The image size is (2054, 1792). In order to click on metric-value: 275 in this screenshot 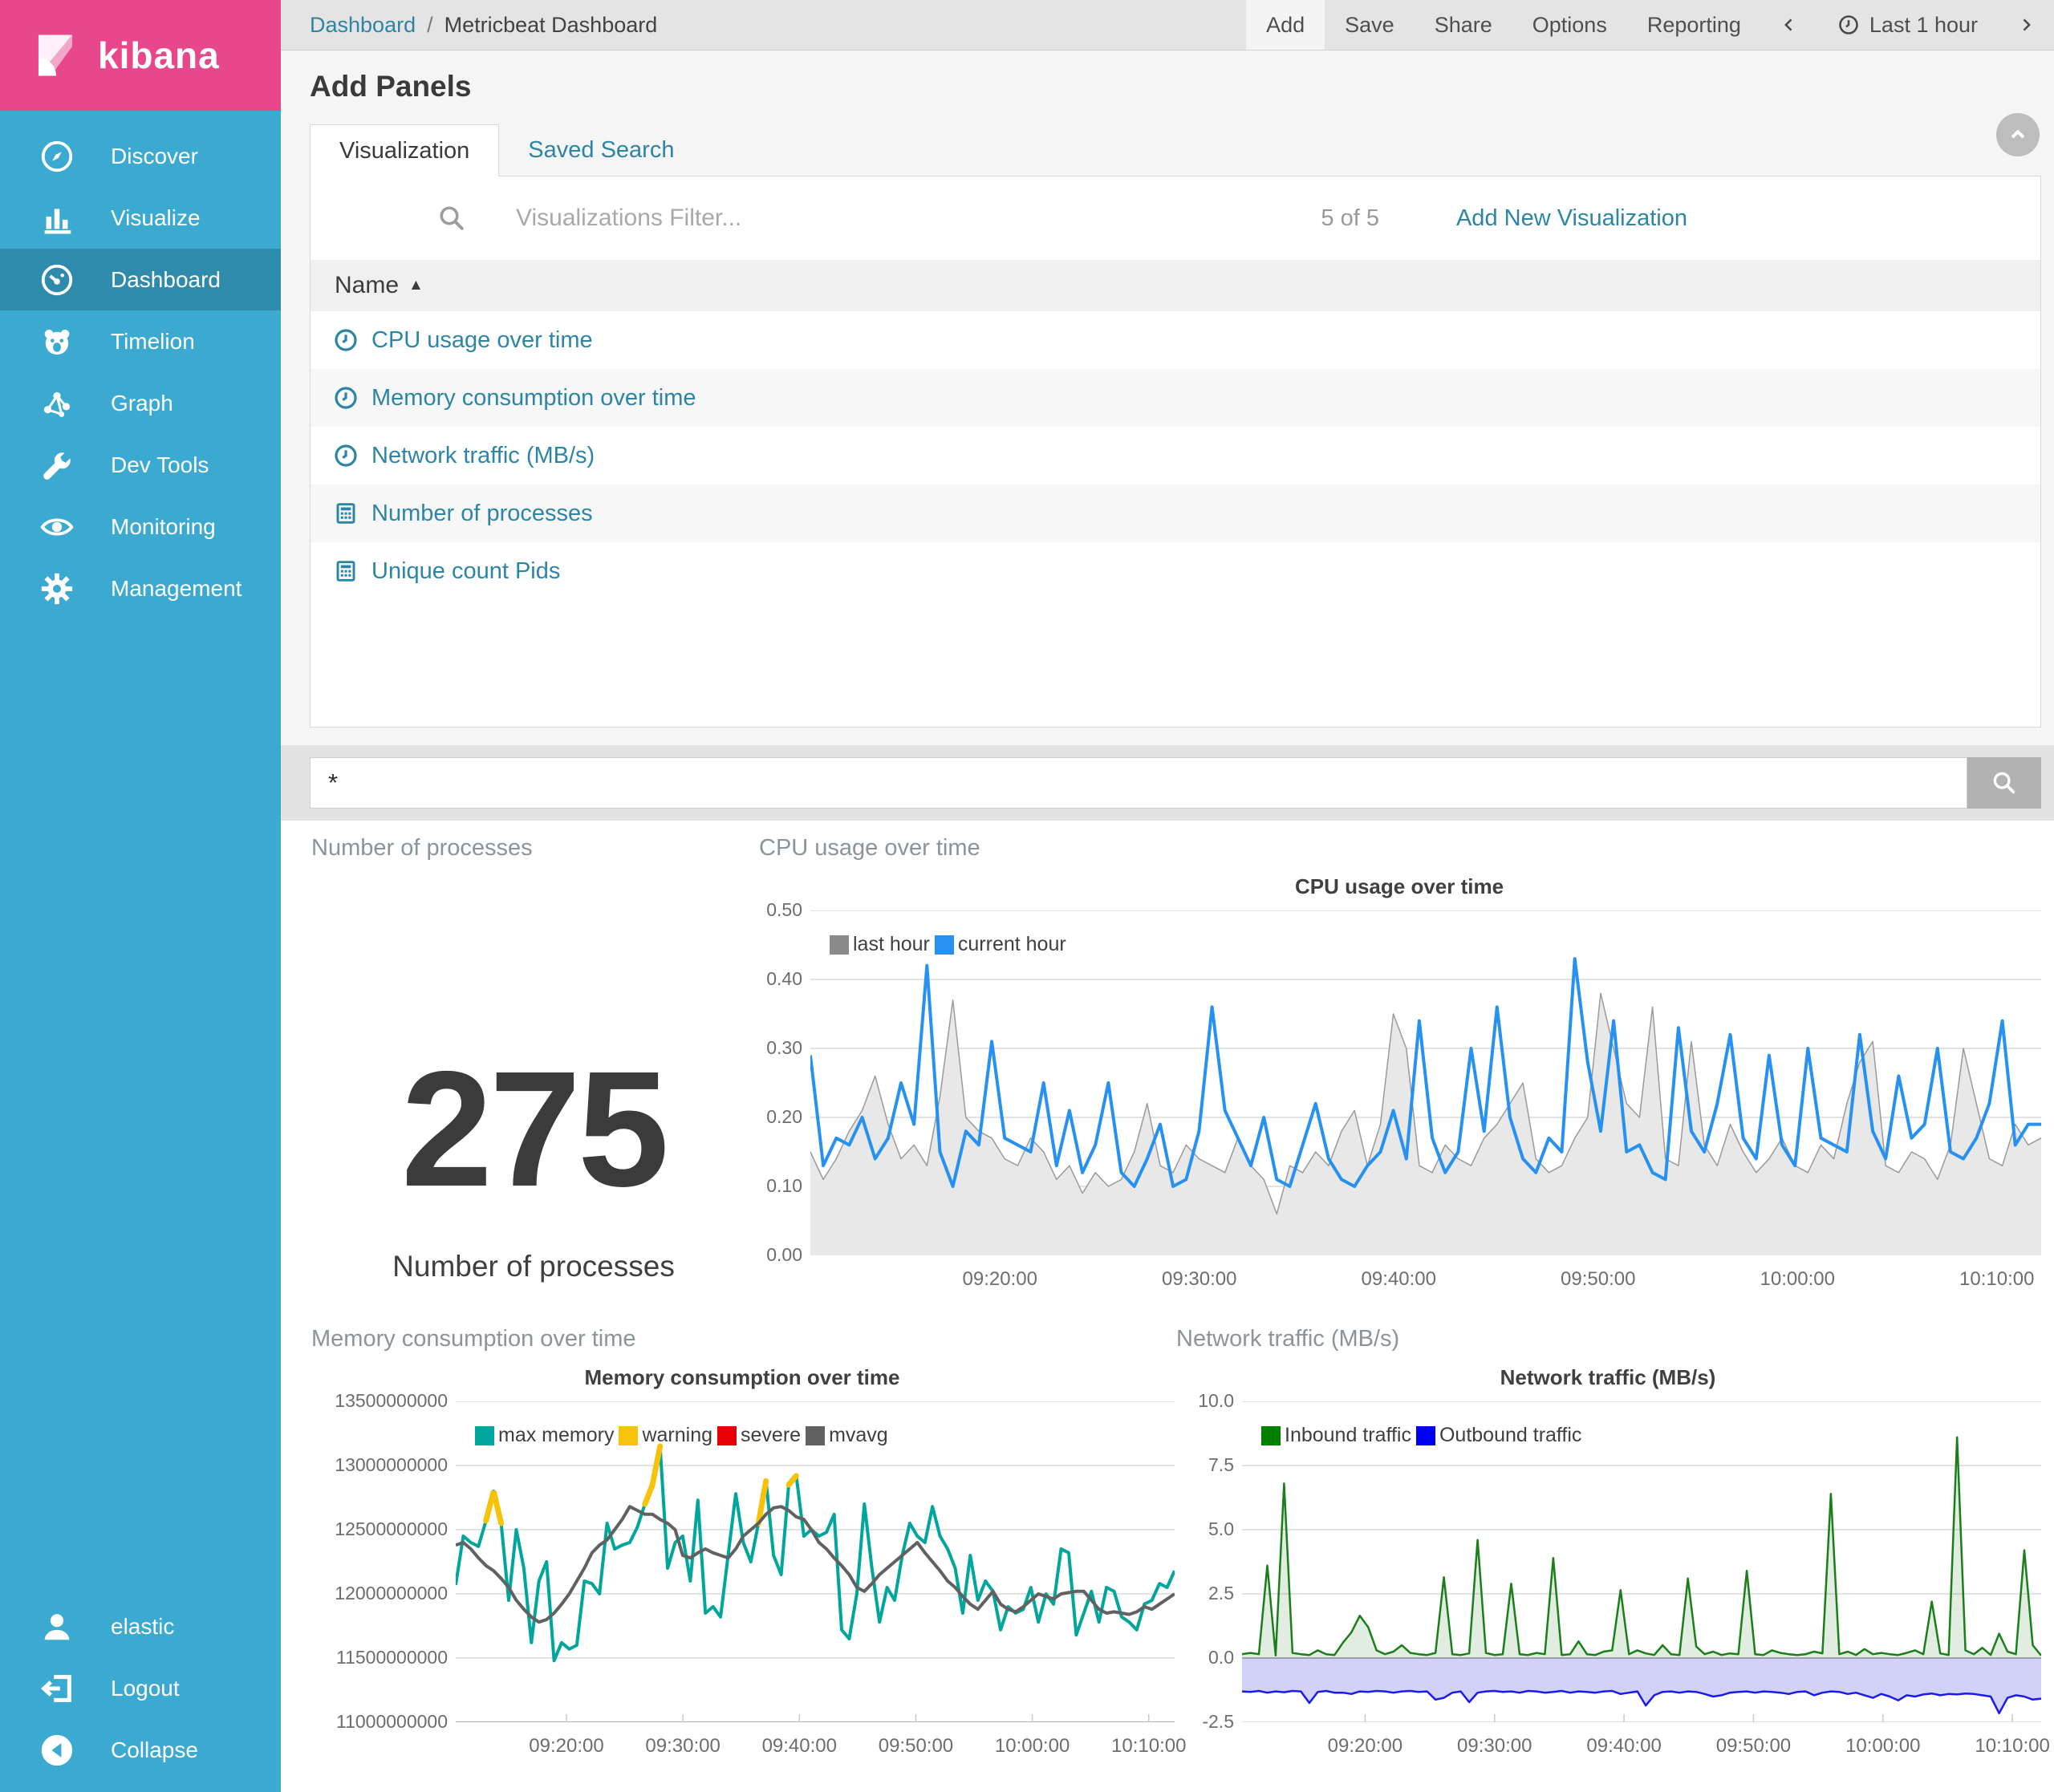, I will do `click(535, 1129)`.